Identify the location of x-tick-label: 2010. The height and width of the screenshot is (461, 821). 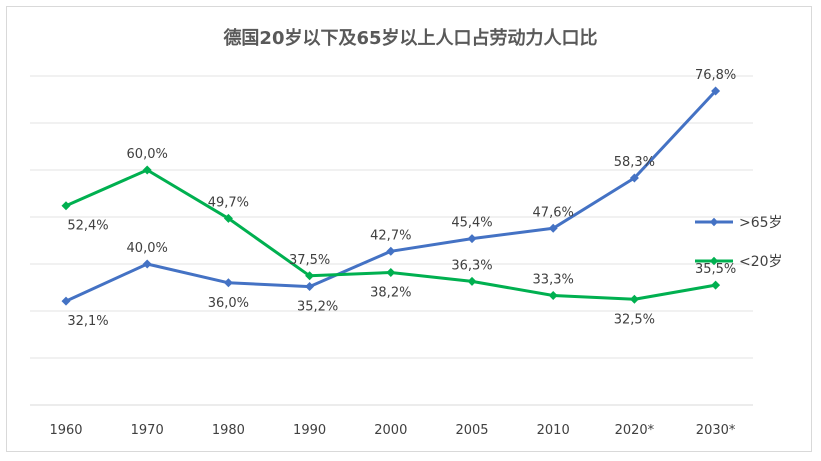
(553, 430).